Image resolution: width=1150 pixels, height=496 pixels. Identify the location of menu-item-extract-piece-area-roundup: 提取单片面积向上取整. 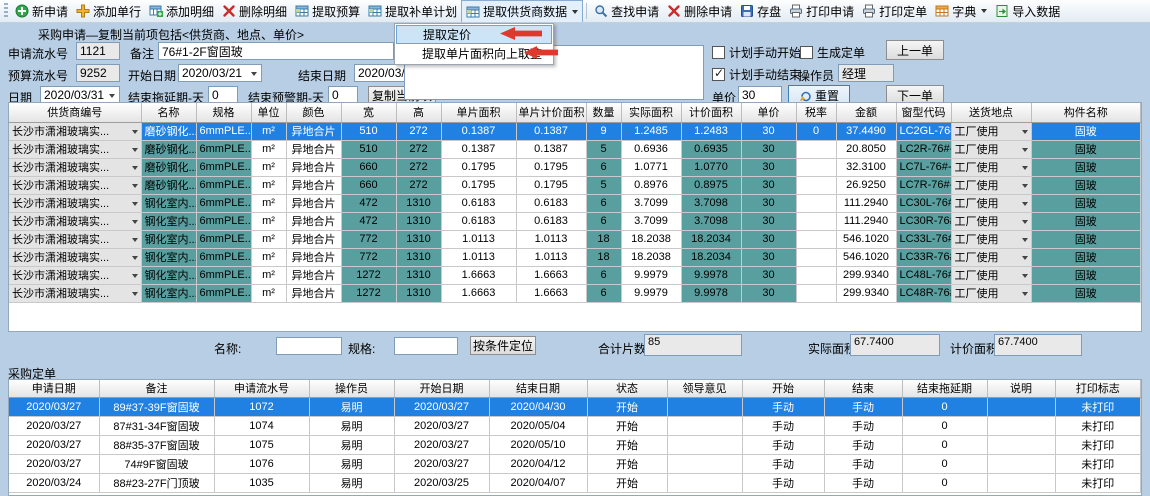
(482, 54).